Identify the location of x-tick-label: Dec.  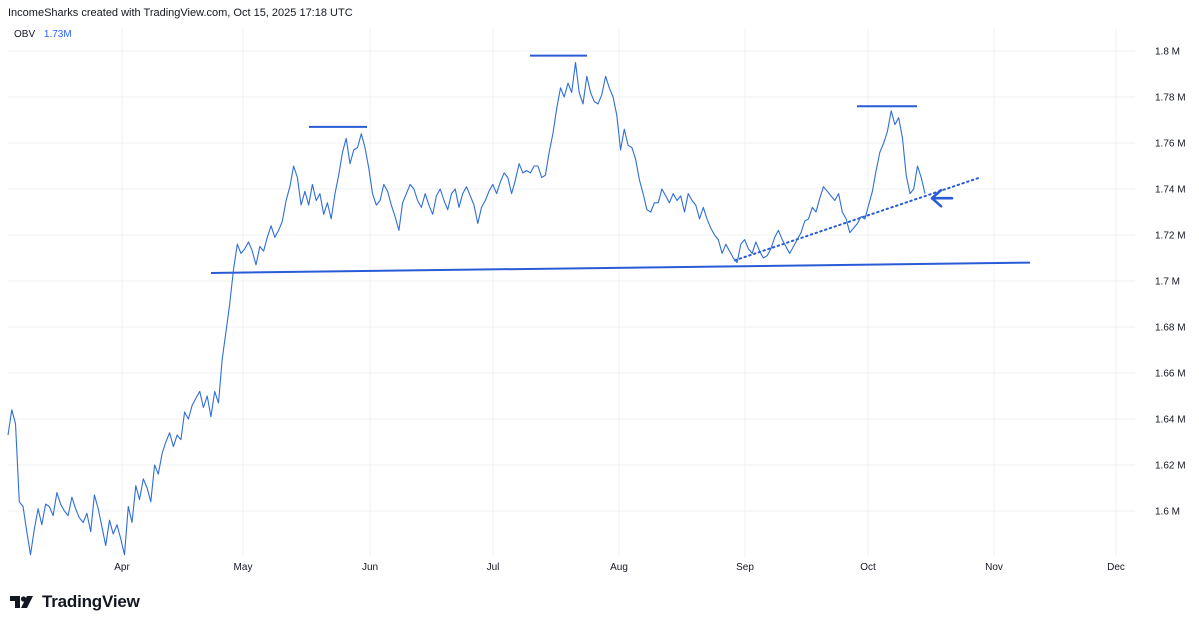
(1116, 567).